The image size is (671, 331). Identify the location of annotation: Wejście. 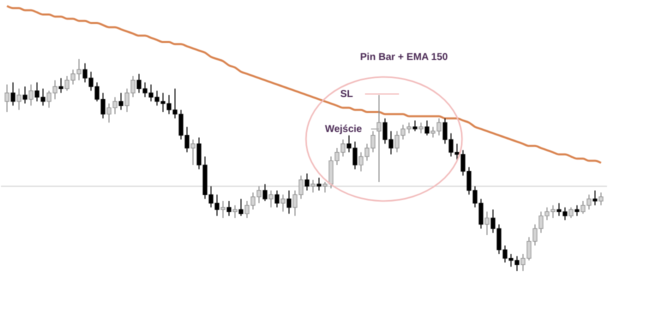
(343, 129).